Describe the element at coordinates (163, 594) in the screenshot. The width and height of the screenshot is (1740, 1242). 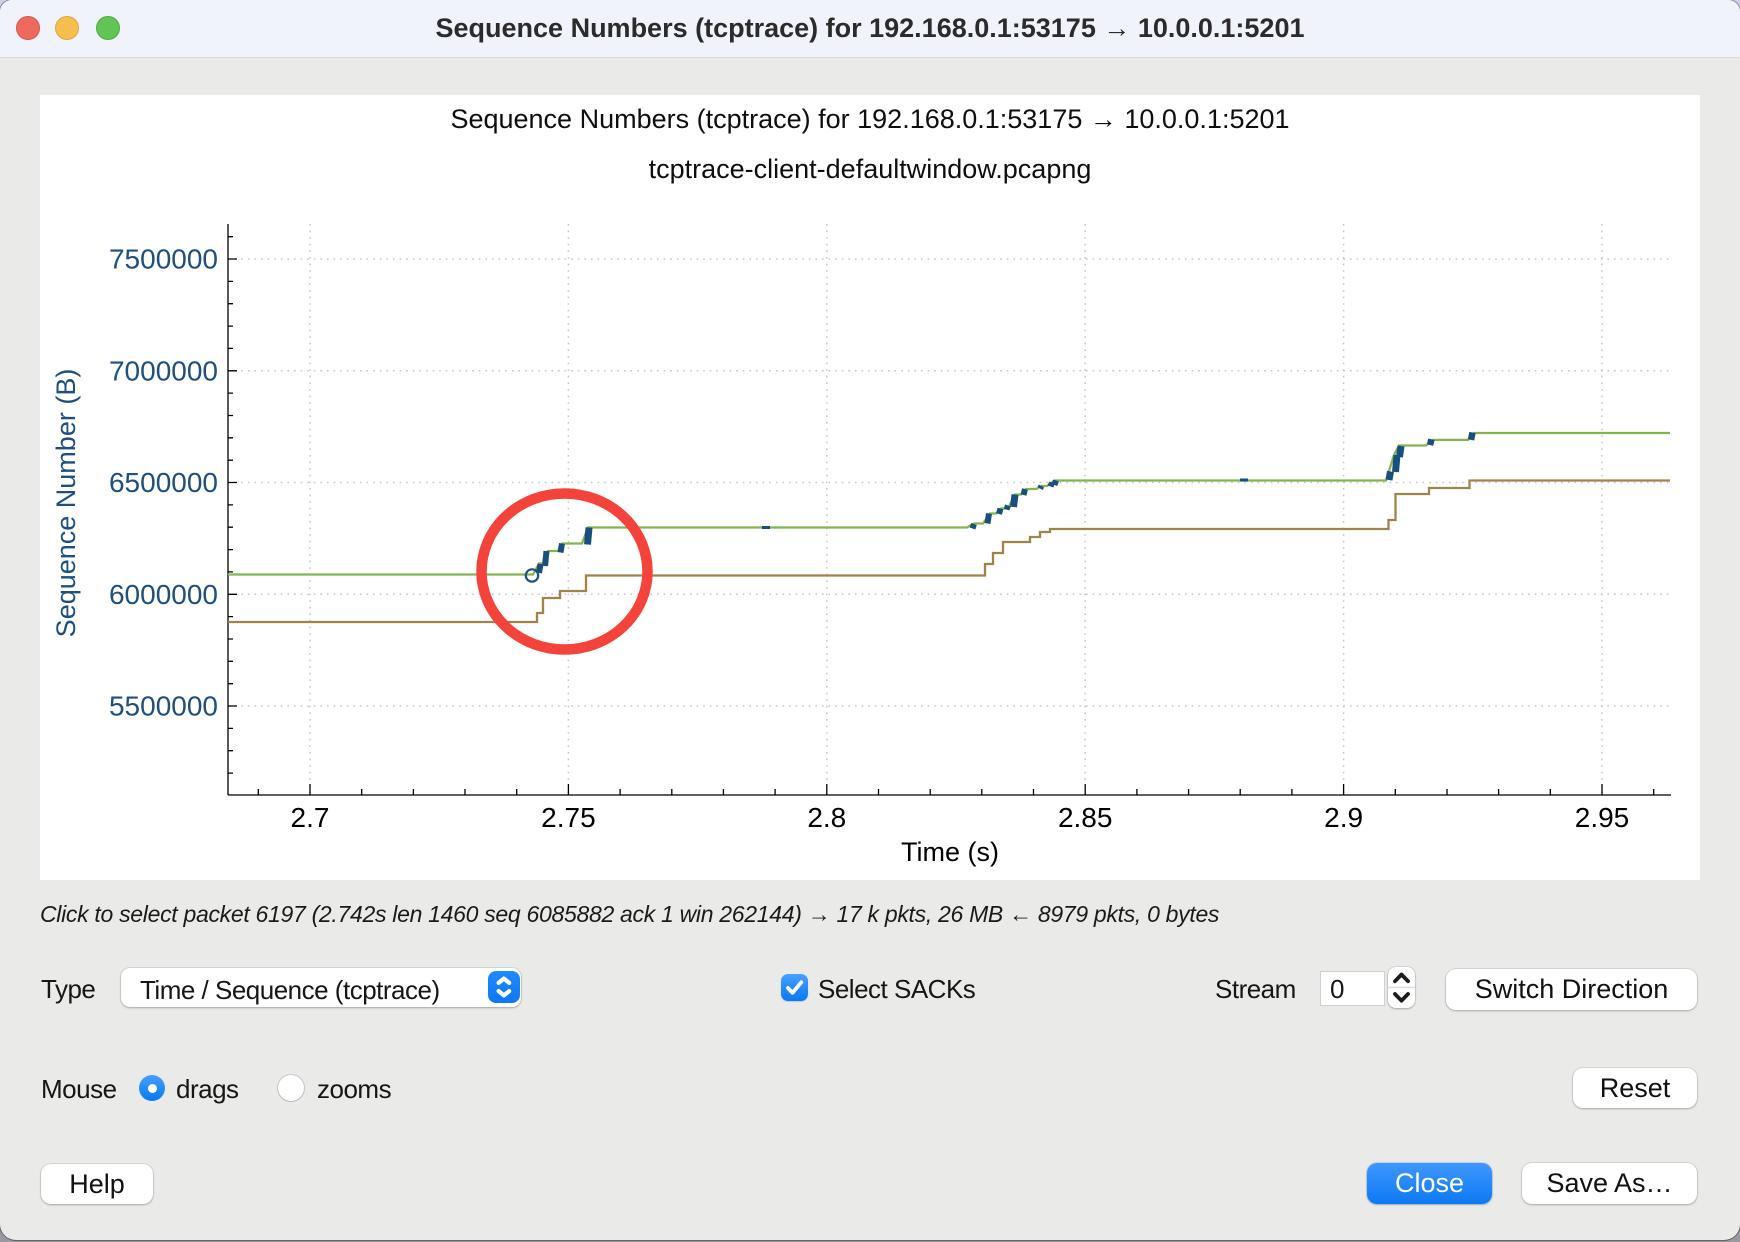
I see `svg-text: 6000000` at that location.